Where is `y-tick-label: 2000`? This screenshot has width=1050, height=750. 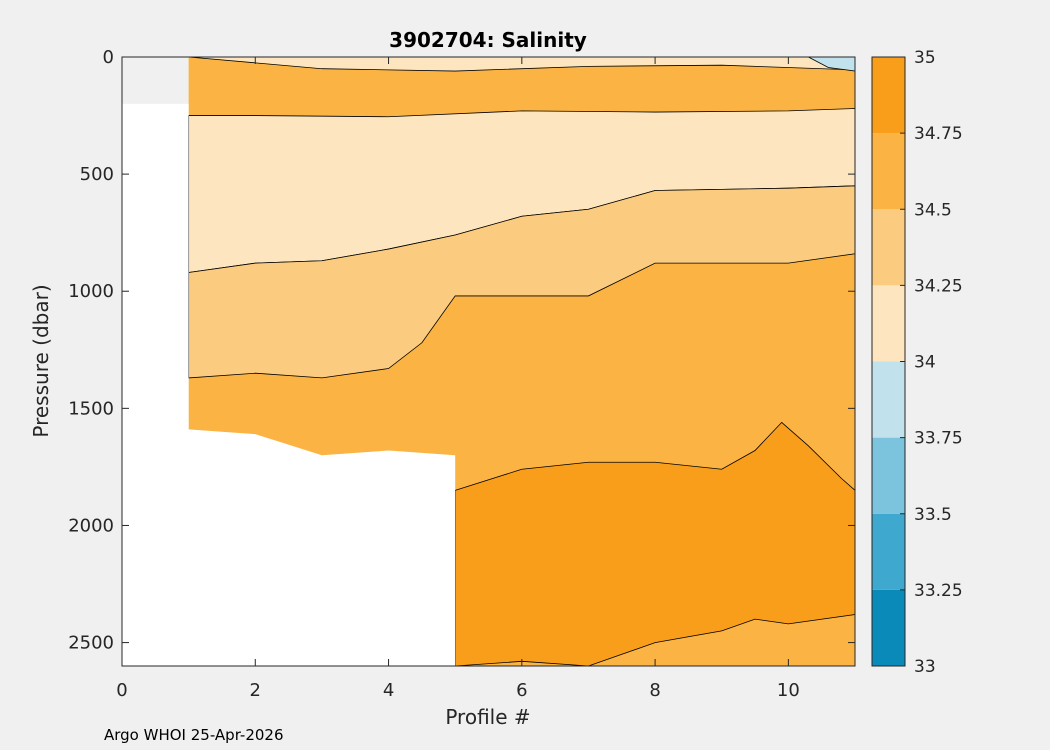
y-tick-label: 2000 is located at coordinates (91, 525).